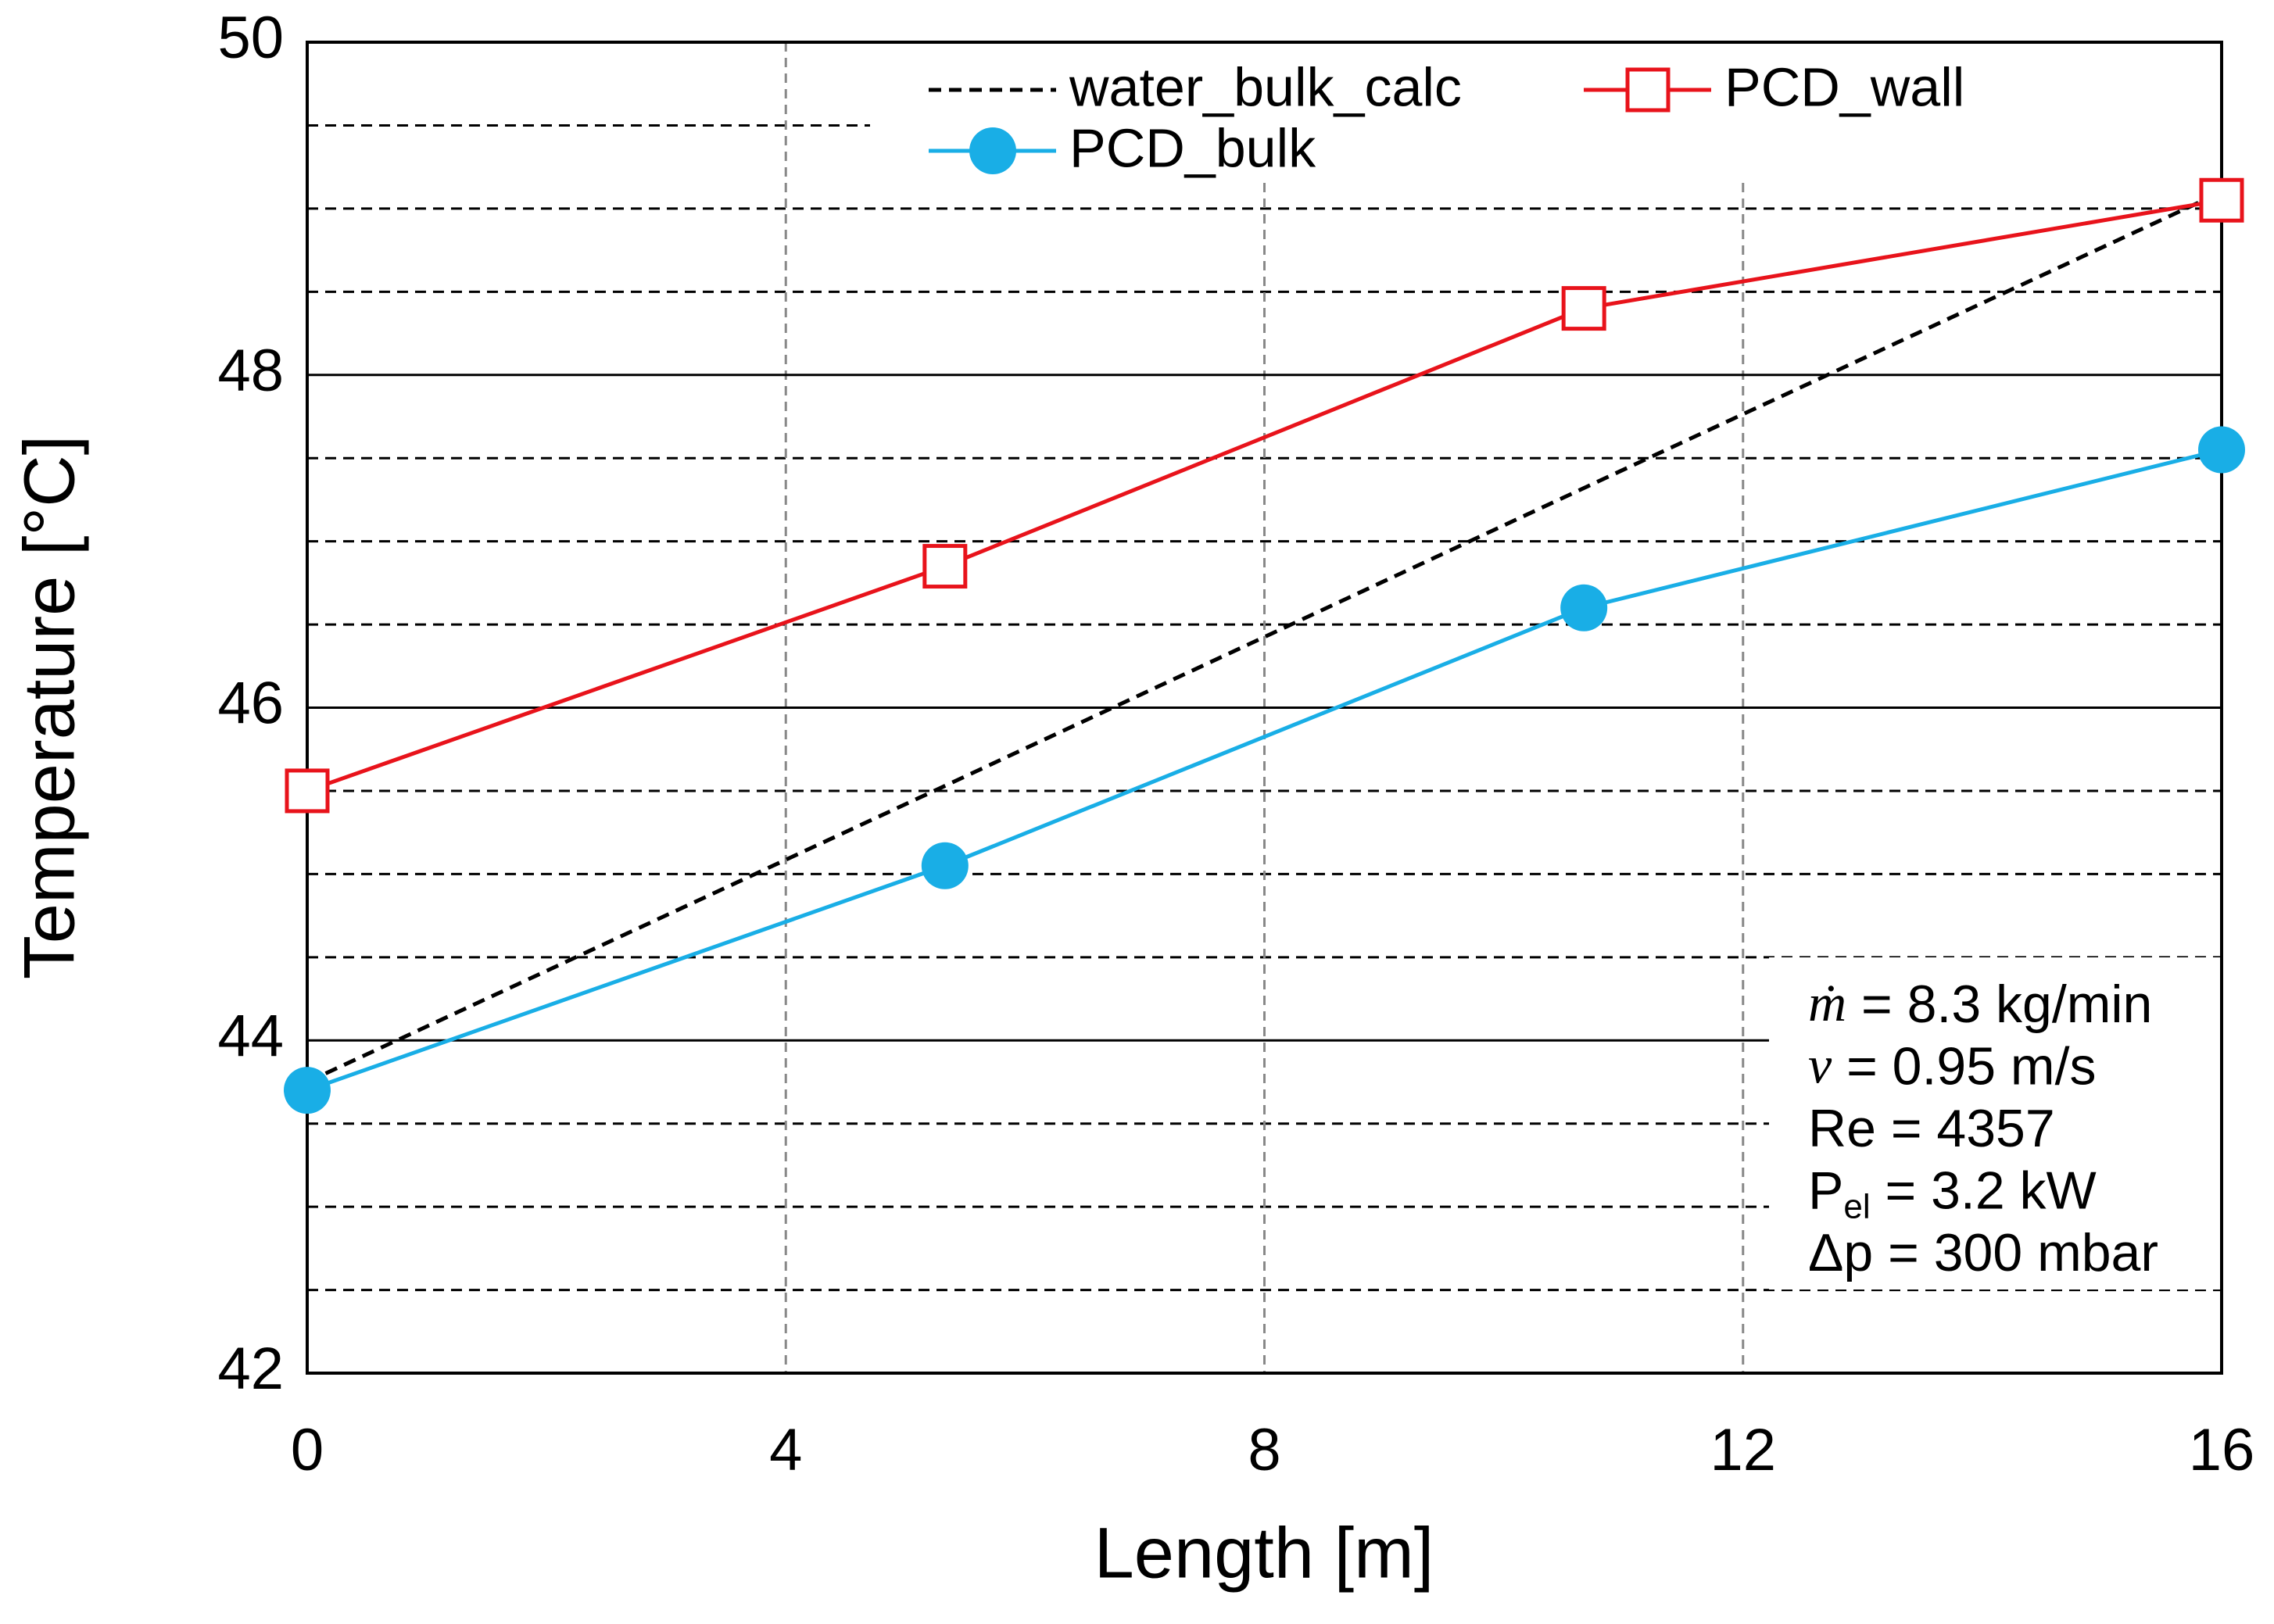 The image size is (2274, 1624). What do you see at coordinates (1264, 1450) in the screenshot?
I see `x-tick-label: 8` at bounding box center [1264, 1450].